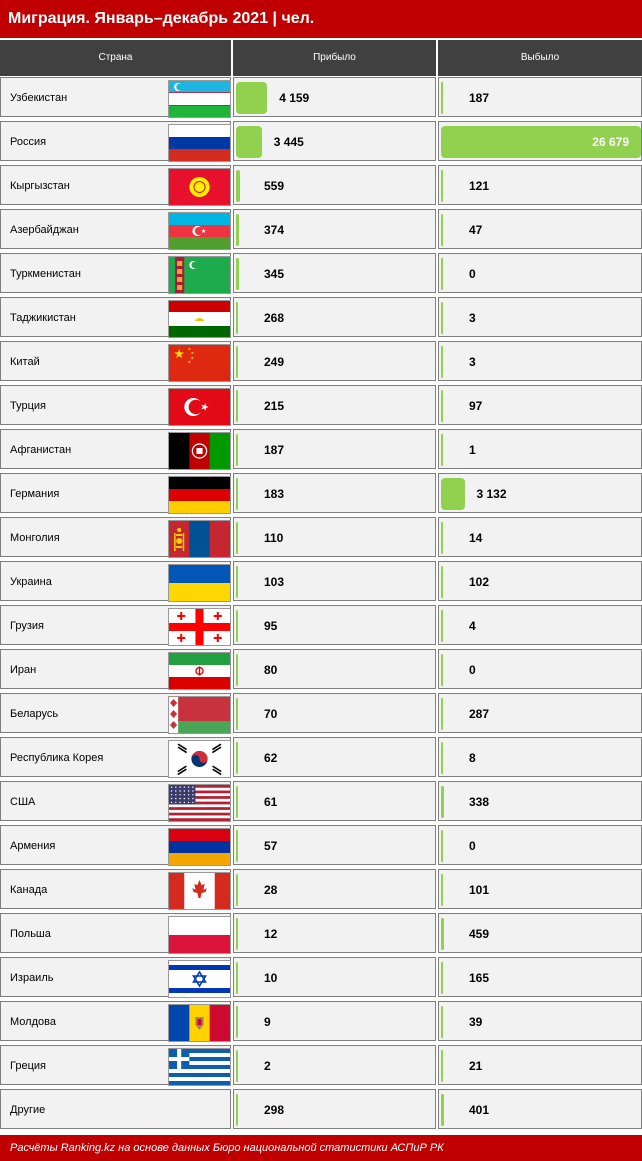  Describe the element at coordinates (479, 1110) in the screenshot. I see `departed-value: 401` at that location.